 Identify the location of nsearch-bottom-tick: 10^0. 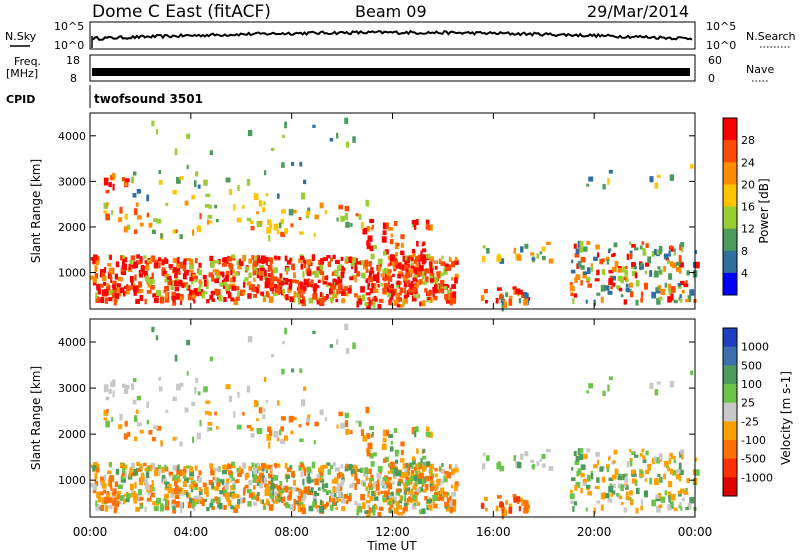
(721, 45).